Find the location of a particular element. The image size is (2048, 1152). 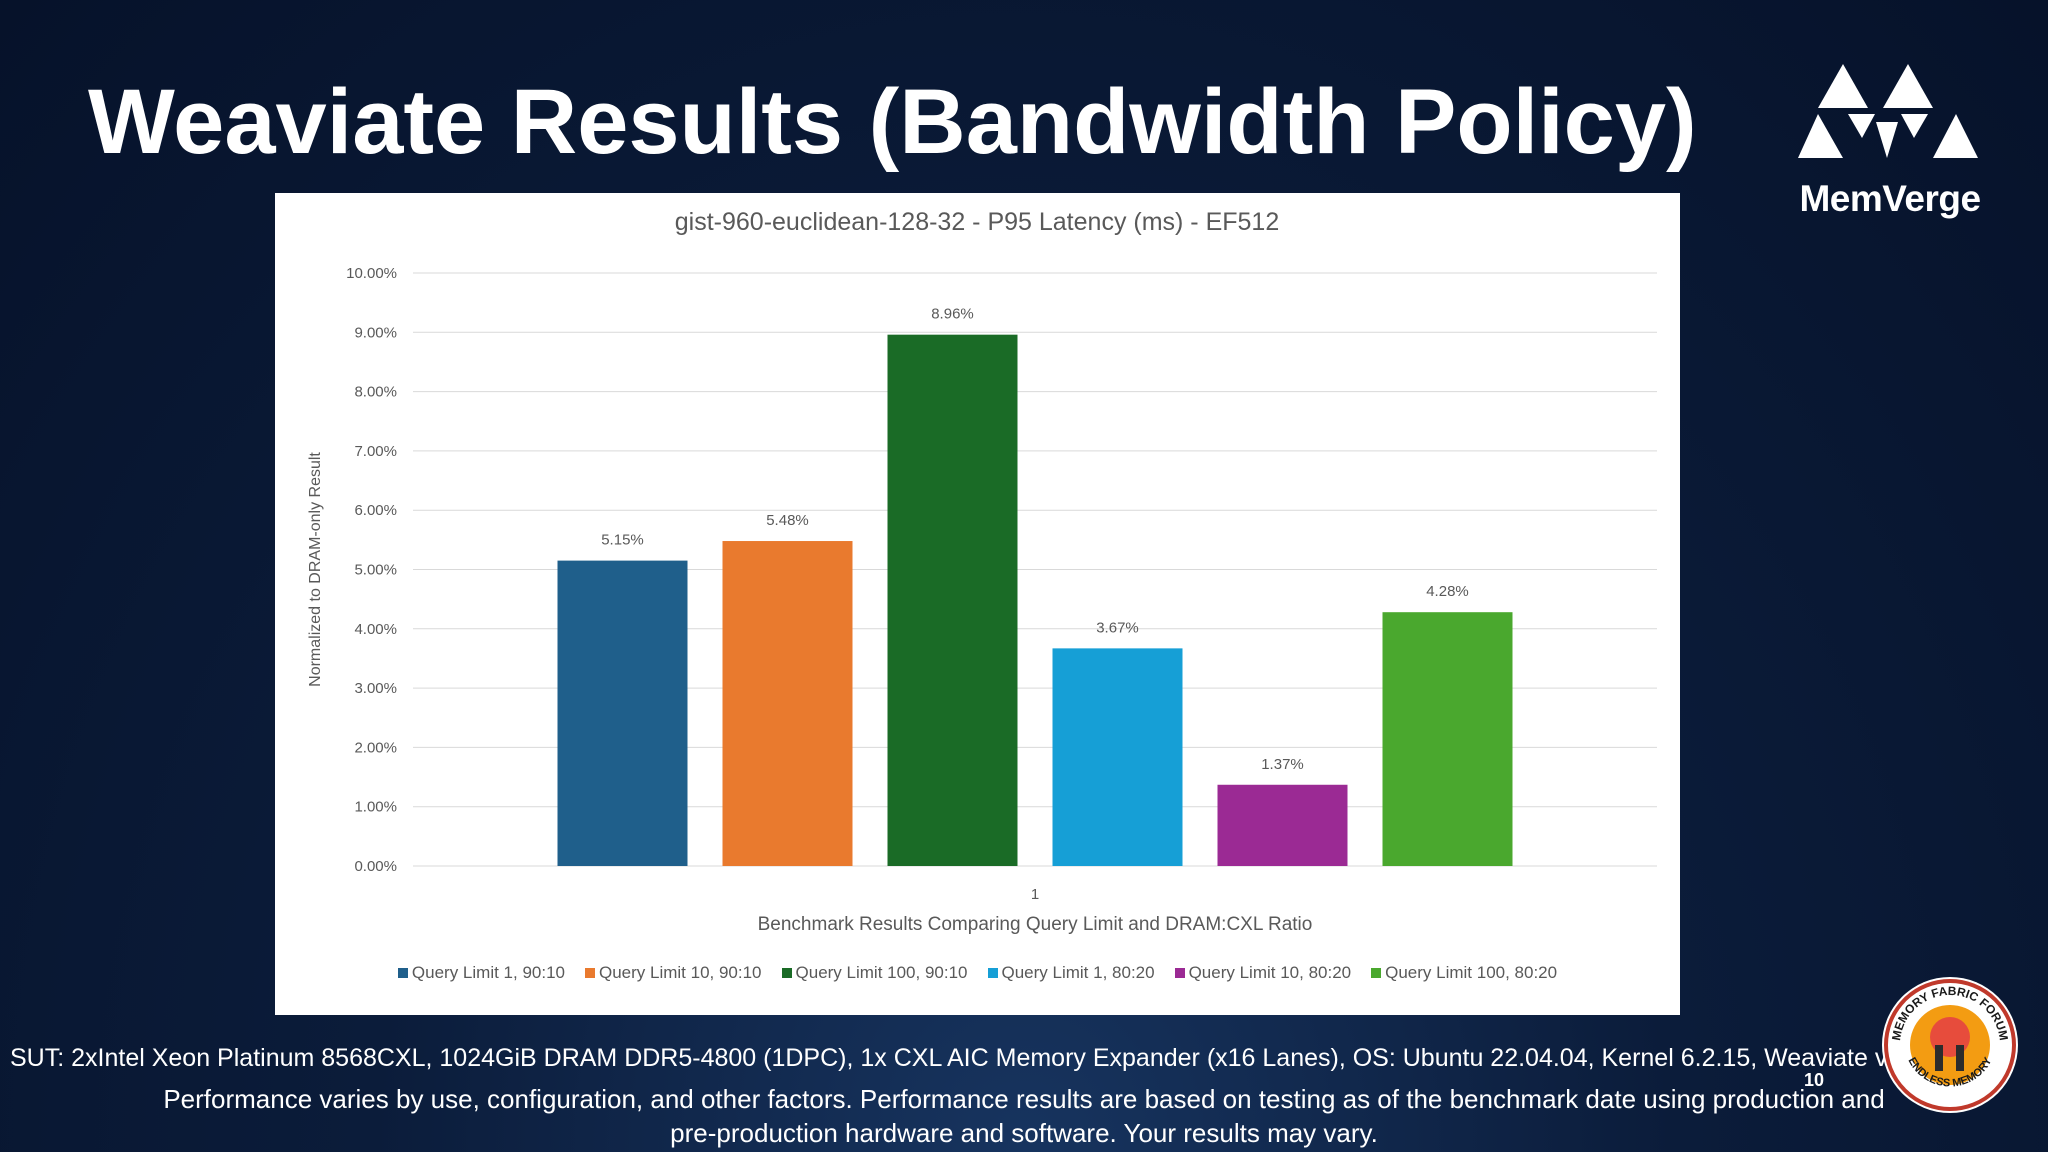

data-label: 1.37% is located at coordinates (1282, 764).